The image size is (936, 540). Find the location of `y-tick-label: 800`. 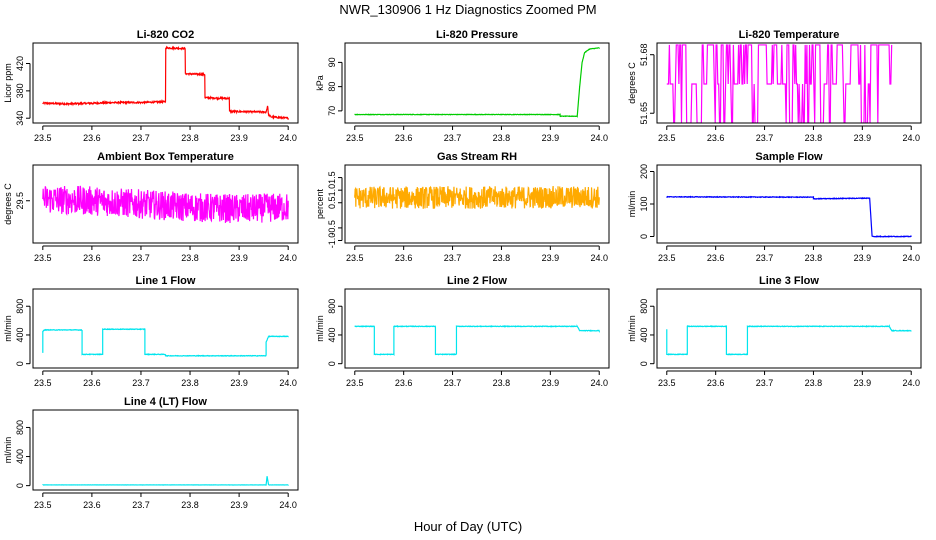

y-tick-label: 800 is located at coordinates (20, 427).